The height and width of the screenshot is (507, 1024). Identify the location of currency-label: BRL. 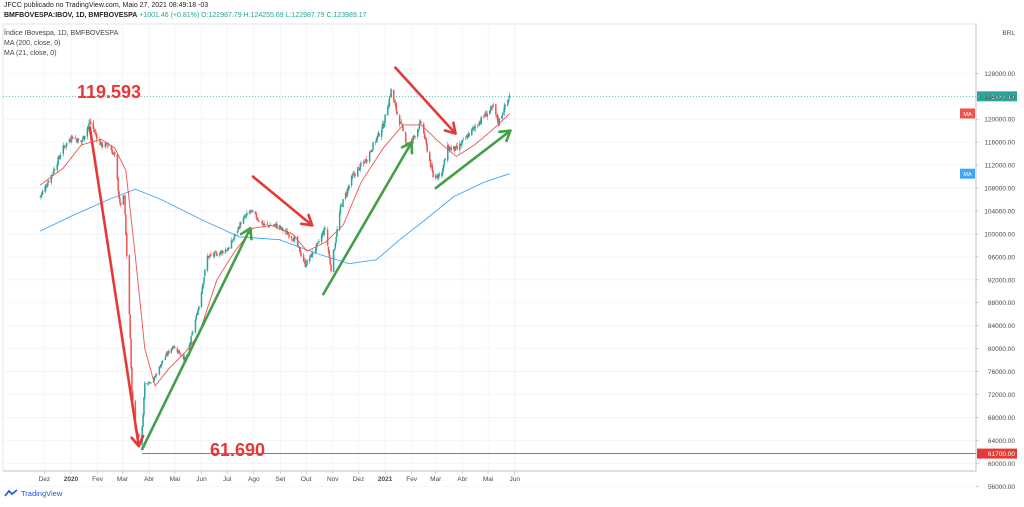
(1008, 33).